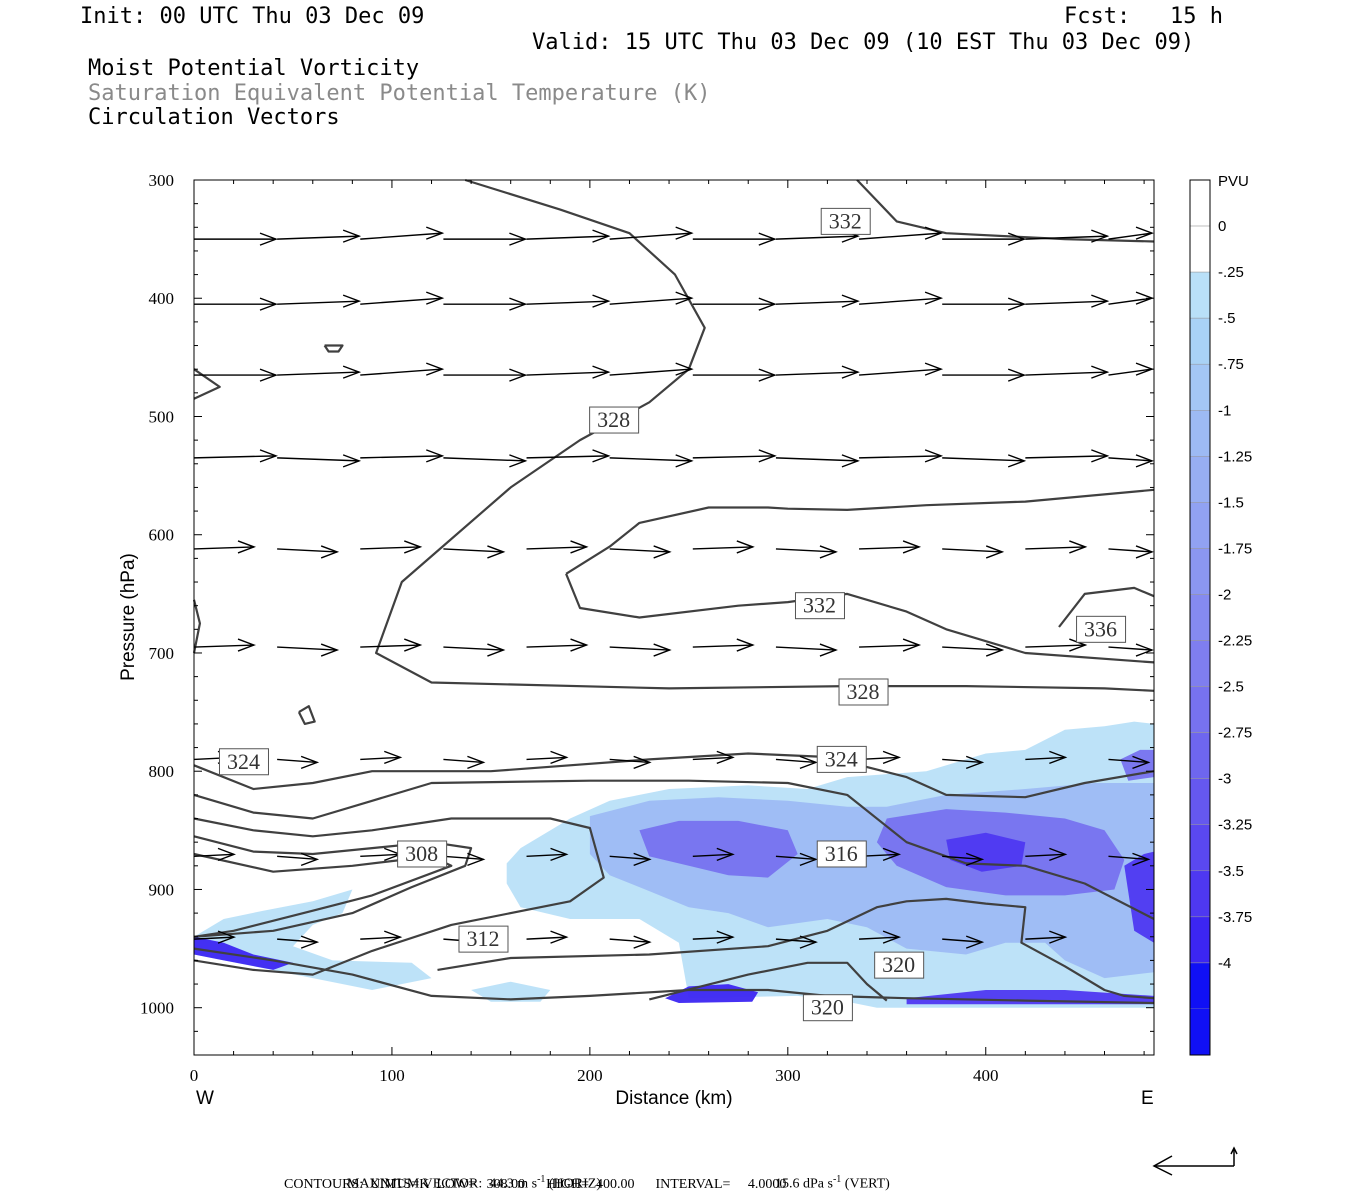 Image resolution: width=1350 pixels, height=1200 pixels. Describe the element at coordinates (162, 535) in the screenshot. I see `y-tick-label: 600` at that location.